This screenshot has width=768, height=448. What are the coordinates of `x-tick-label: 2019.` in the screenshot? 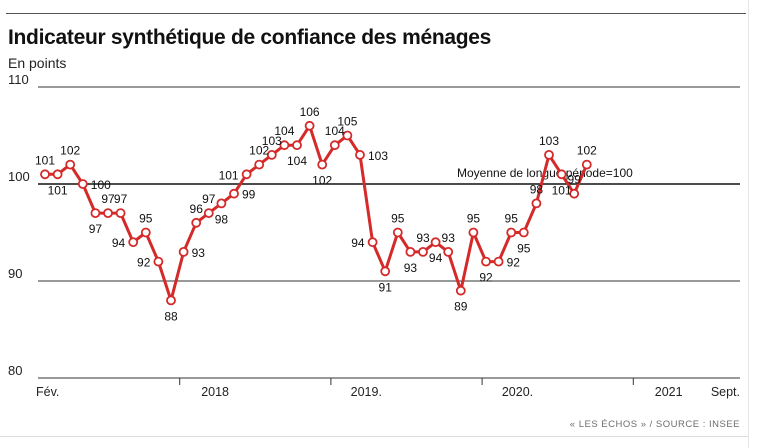 It's located at (366, 392).